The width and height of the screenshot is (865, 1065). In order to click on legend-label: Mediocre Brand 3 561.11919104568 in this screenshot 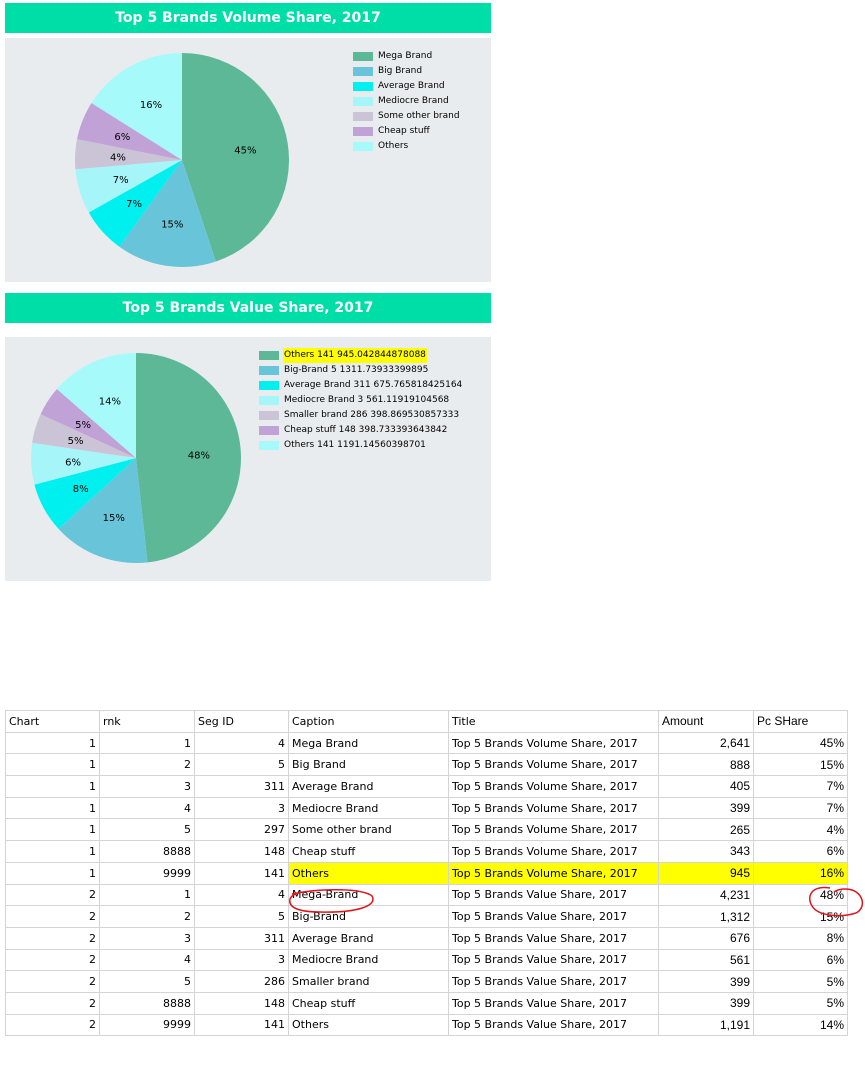, I will do `click(367, 400)`.